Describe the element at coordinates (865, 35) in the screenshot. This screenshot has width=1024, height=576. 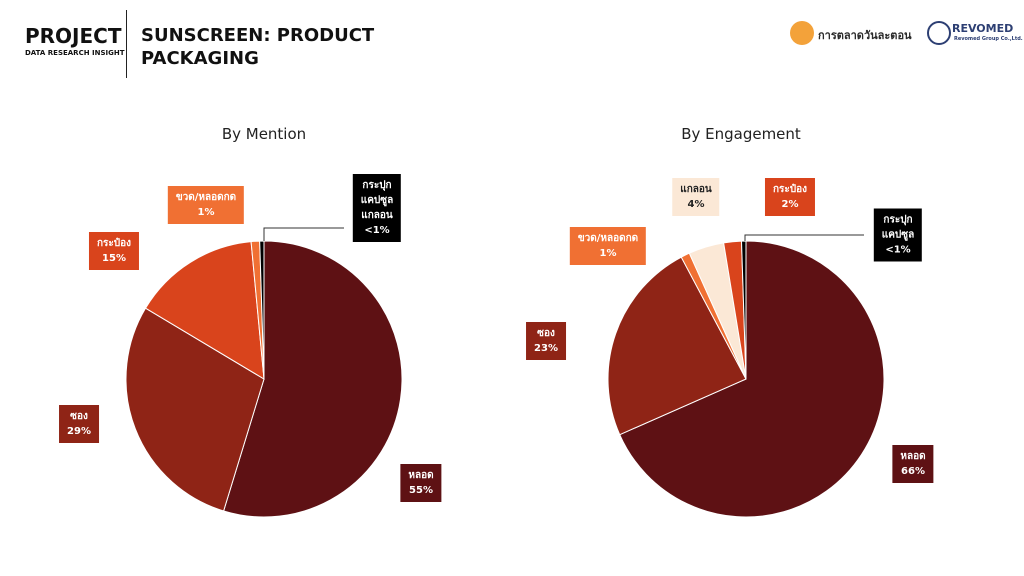
I see `logo-text: การตลาดวันละตอน` at that location.